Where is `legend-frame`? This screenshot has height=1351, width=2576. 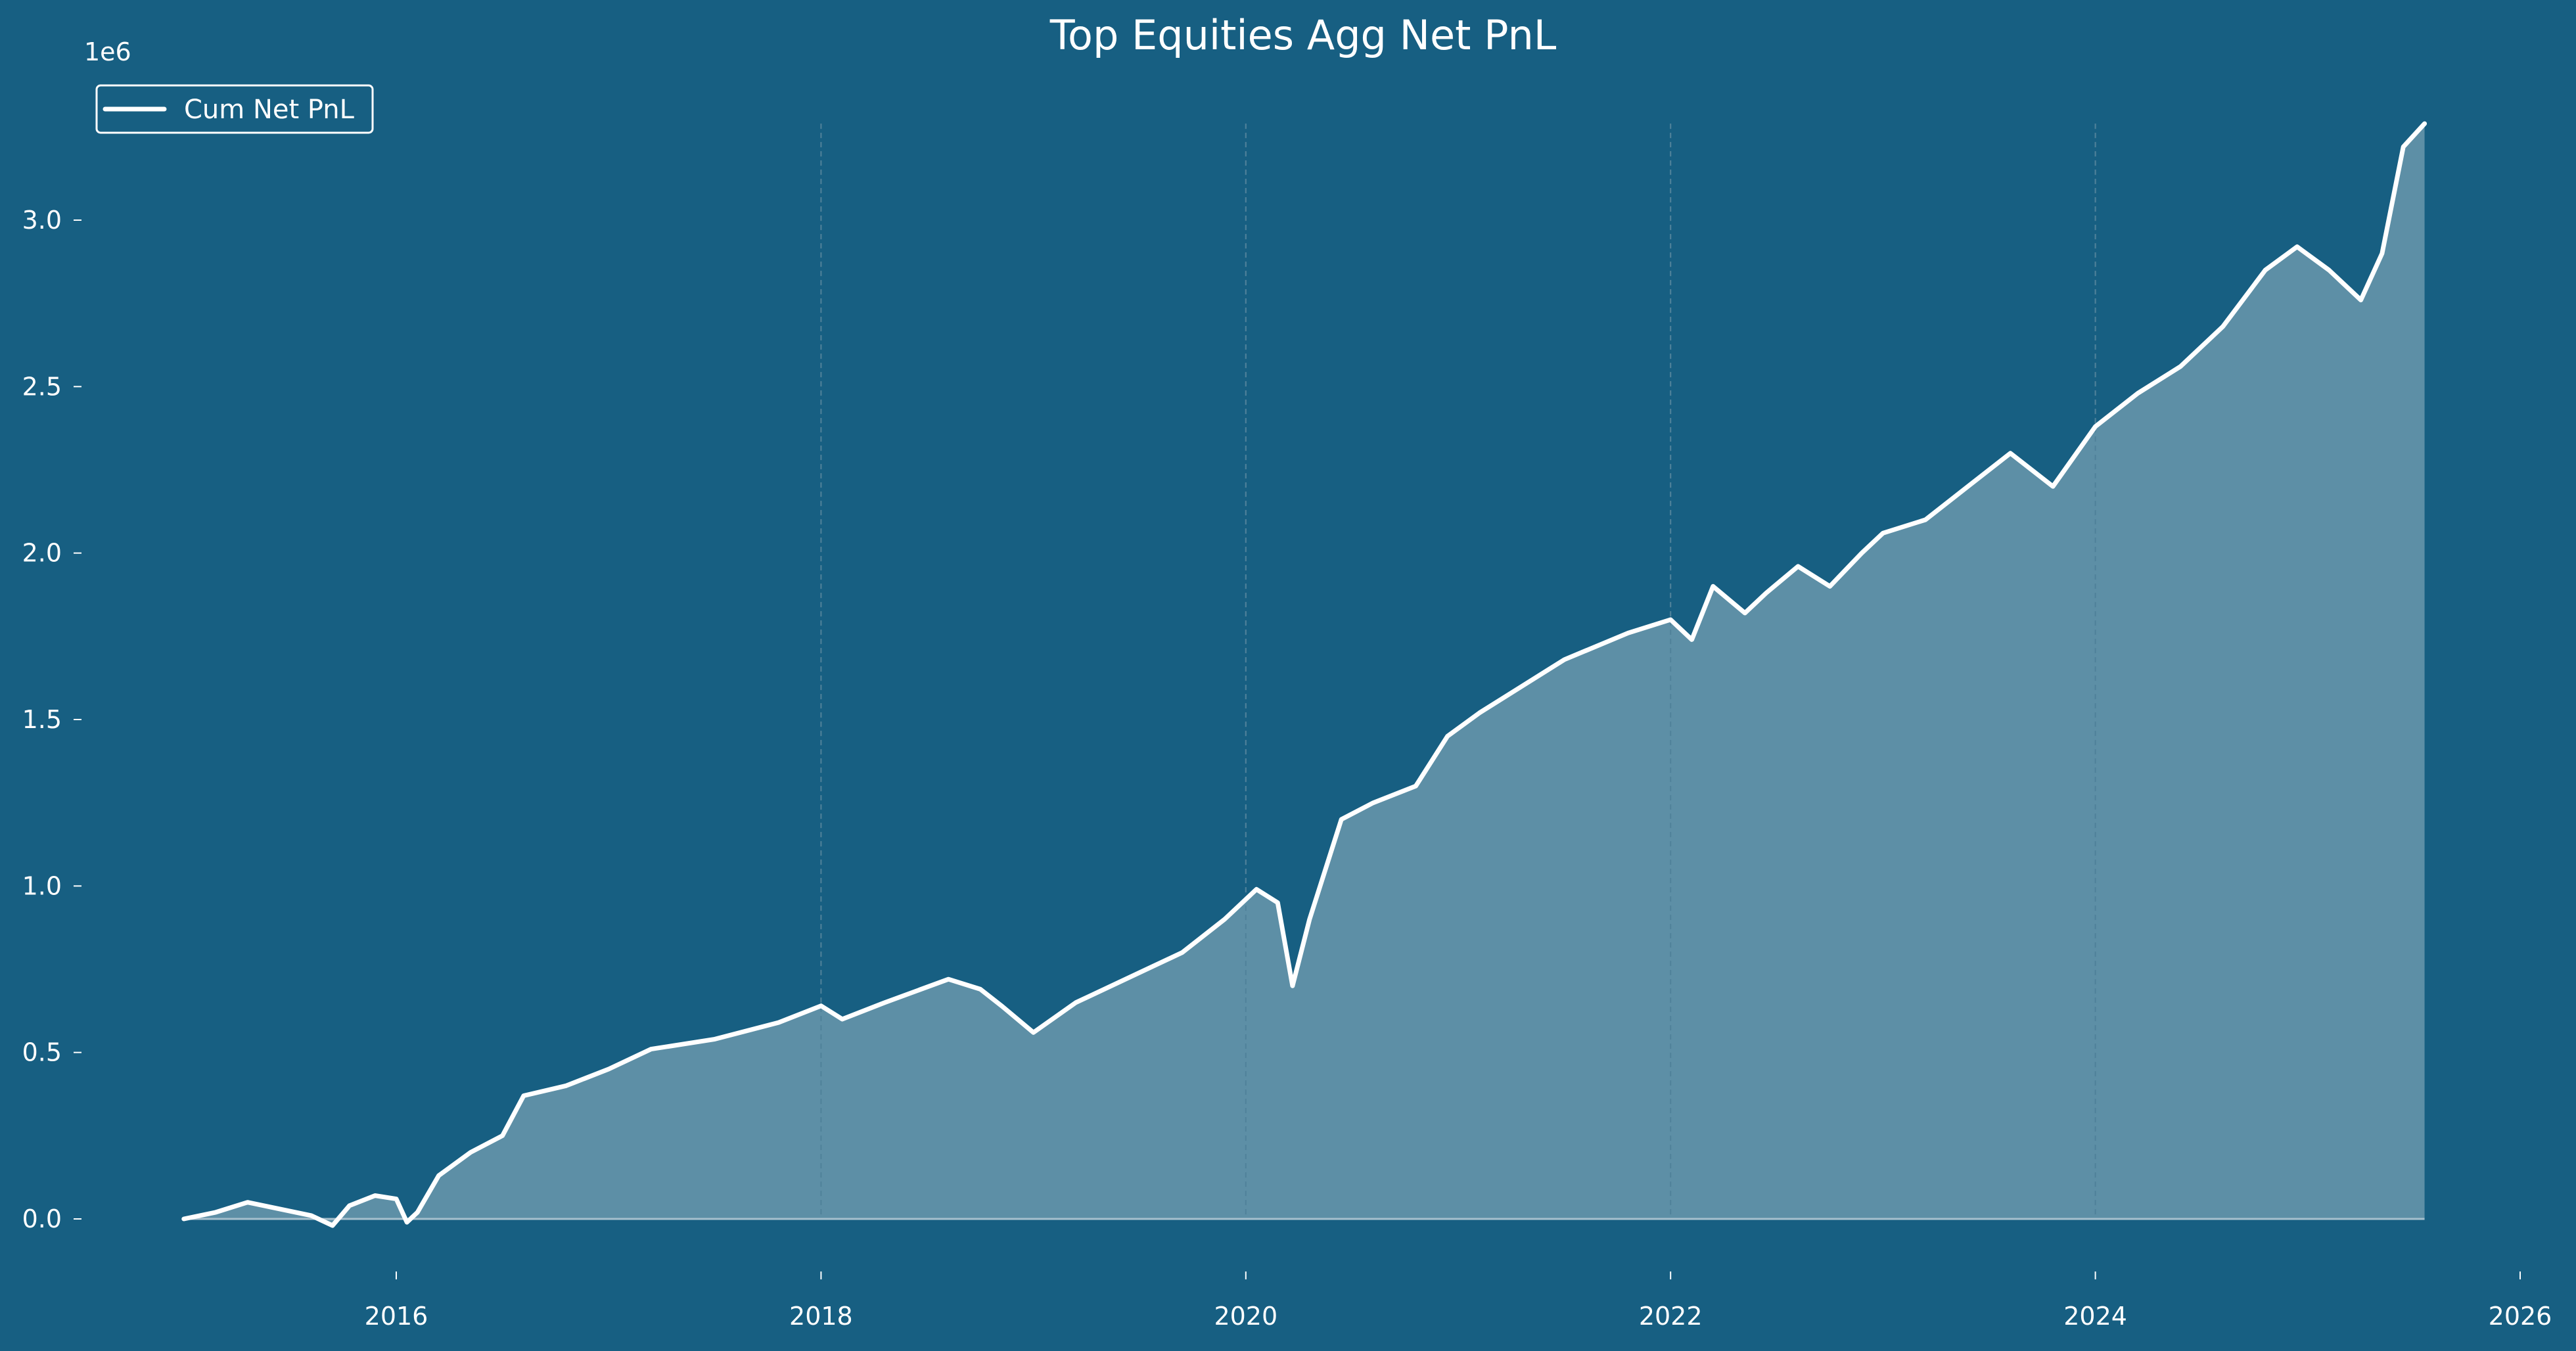 legend-frame is located at coordinates (235, 109).